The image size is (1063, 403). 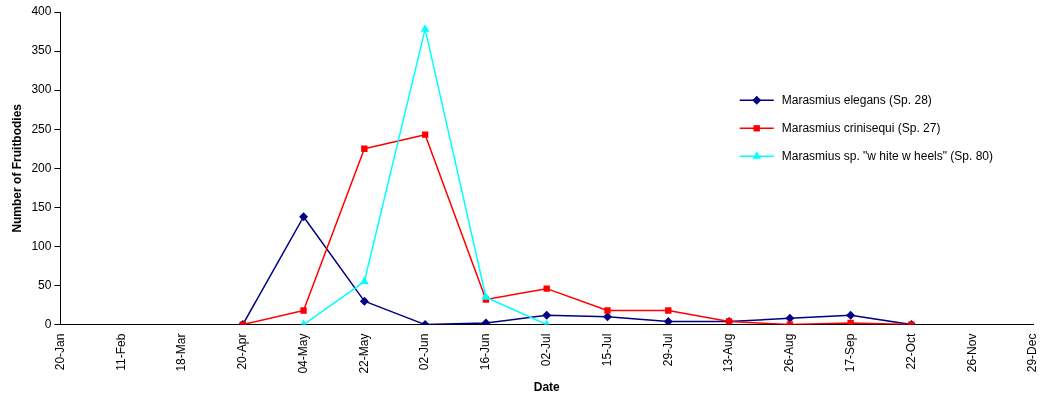 What do you see at coordinates (789, 353) in the screenshot?
I see `x-tick-label: 26-Aug` at bounding box center [789, 353].